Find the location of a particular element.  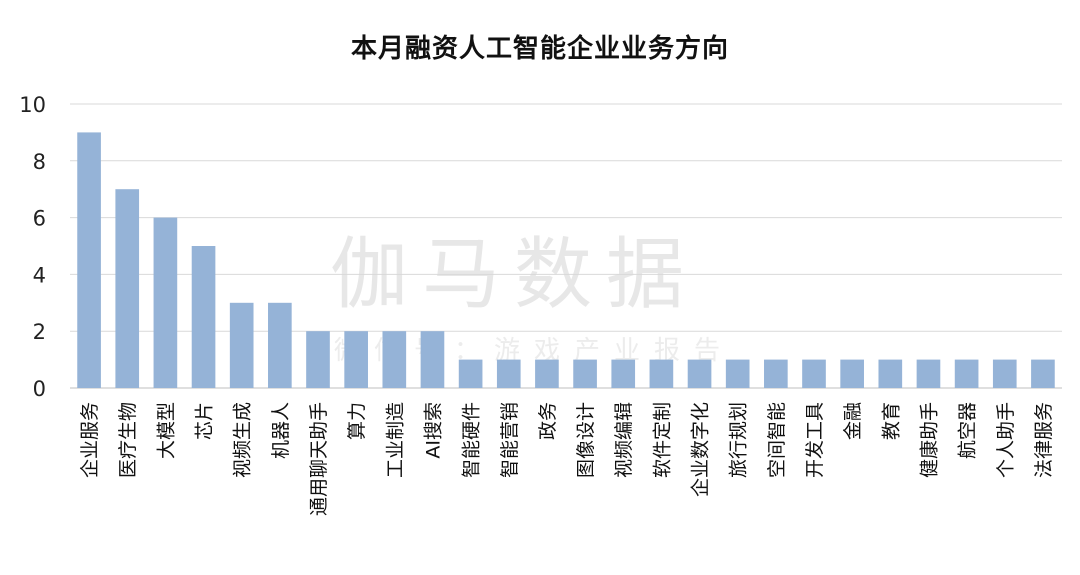

y-tick-label: 0 is located at coordinates (39, 389).